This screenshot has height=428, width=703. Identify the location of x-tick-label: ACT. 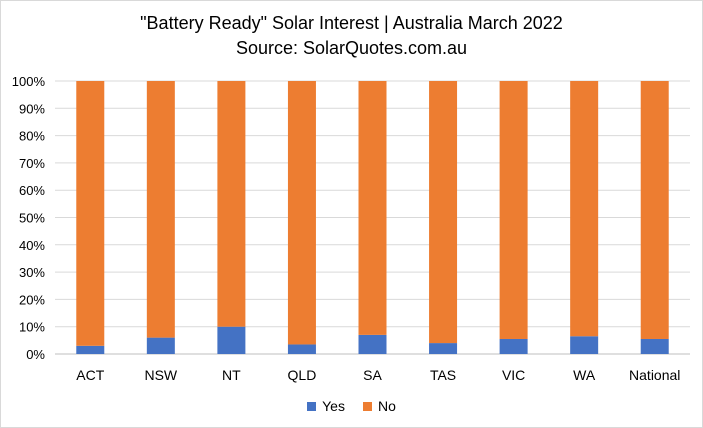
(90, 375).